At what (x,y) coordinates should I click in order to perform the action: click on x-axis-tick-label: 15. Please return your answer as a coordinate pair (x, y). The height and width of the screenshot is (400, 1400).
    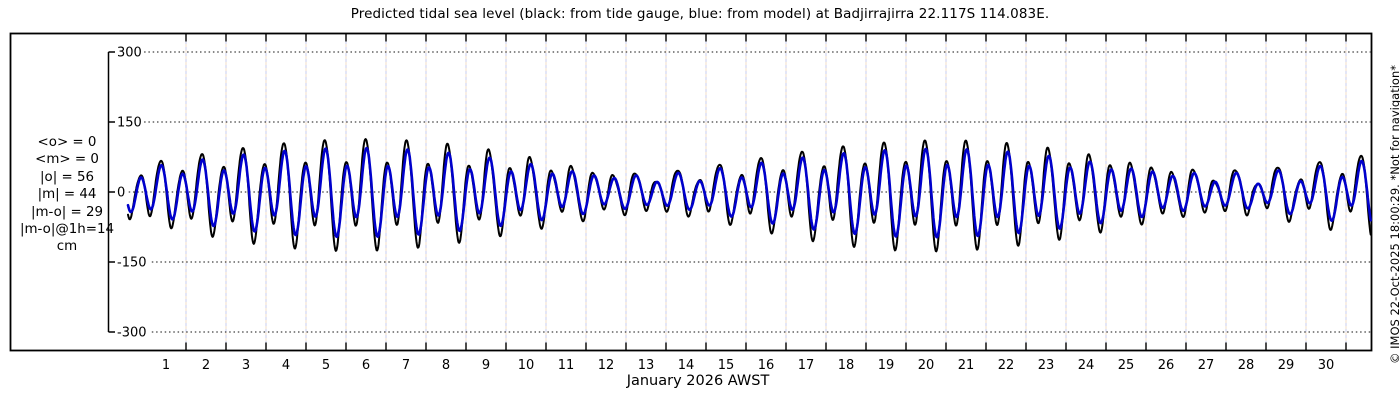
    Looking at the image, I should click on (726, 365).